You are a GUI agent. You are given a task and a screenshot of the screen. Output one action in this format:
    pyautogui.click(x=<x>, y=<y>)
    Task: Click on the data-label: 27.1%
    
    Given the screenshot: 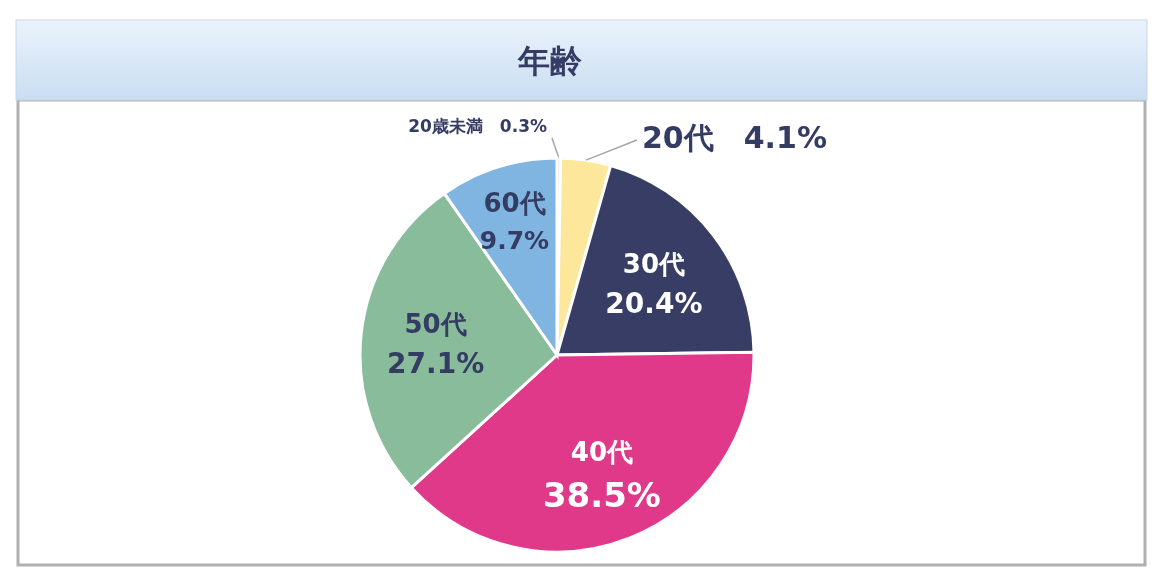 What is the action you would take?
    pyautogui.click(x=436, y=364)
    